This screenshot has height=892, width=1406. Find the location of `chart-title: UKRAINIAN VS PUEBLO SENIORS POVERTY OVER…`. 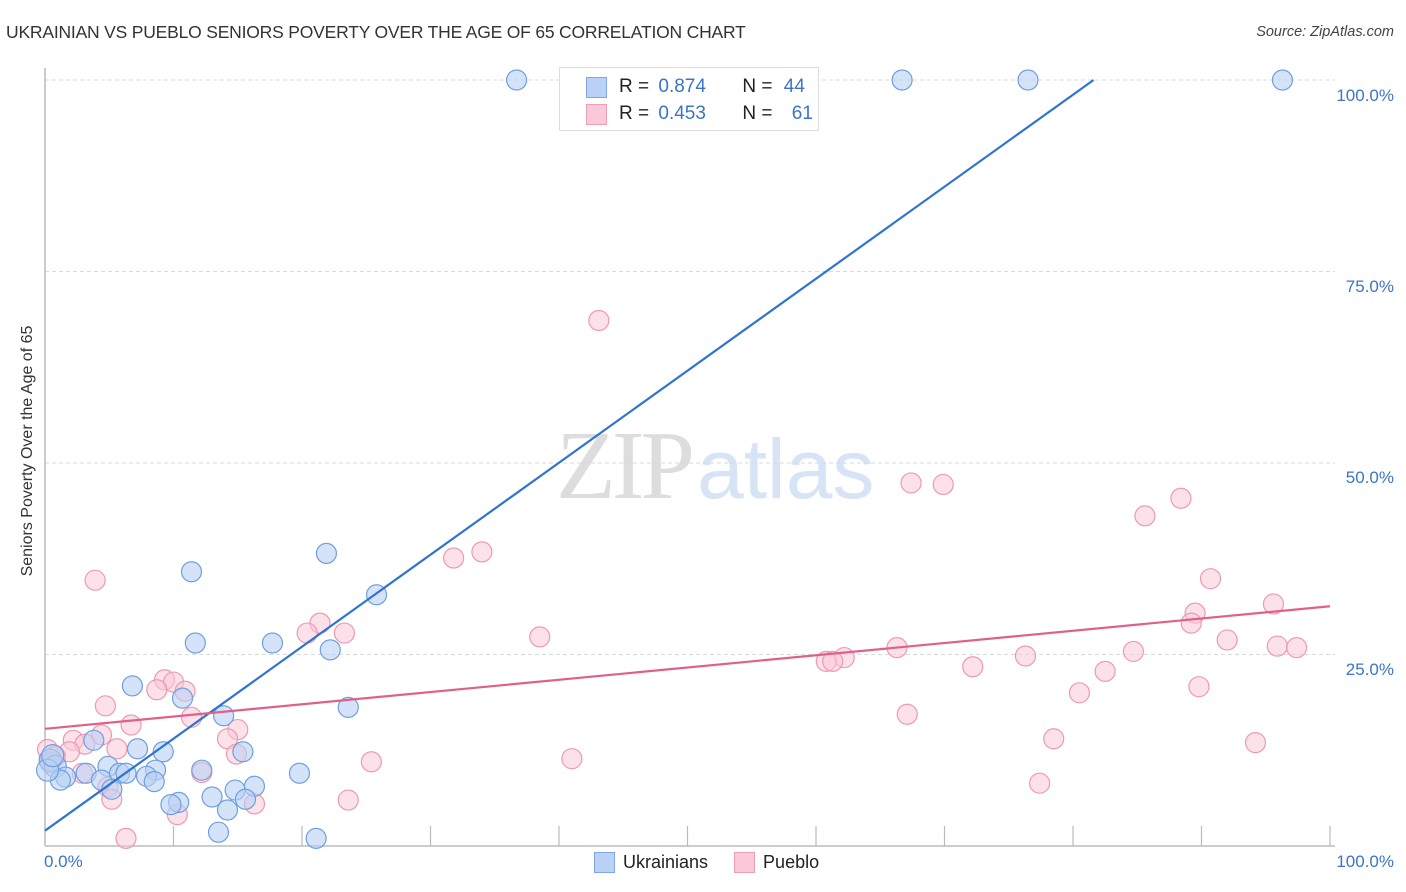

chart-title: UKRAINIAN VS PUEBLO SENIORS POVERTY OVER… is located at coordinates (376, 32).